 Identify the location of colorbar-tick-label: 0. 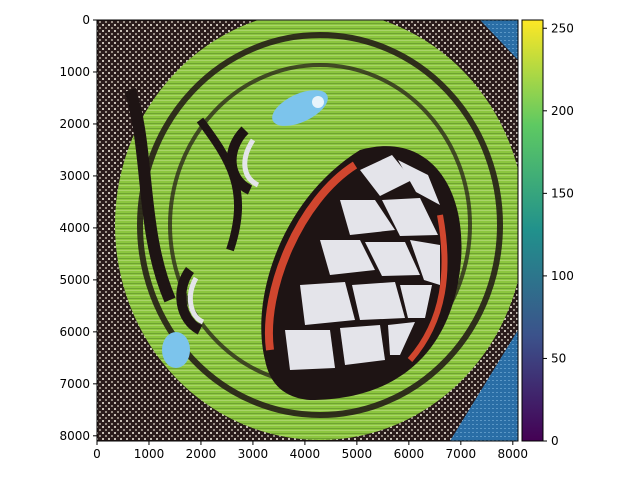
(555, 441).